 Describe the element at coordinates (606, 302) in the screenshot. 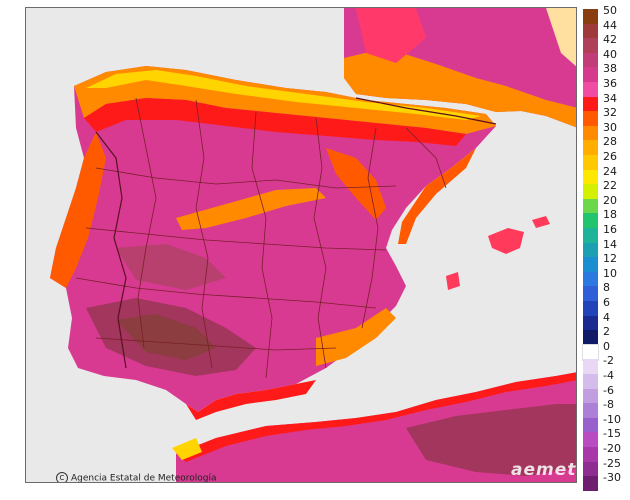

I see `legend-tick-label: 6` at that location.